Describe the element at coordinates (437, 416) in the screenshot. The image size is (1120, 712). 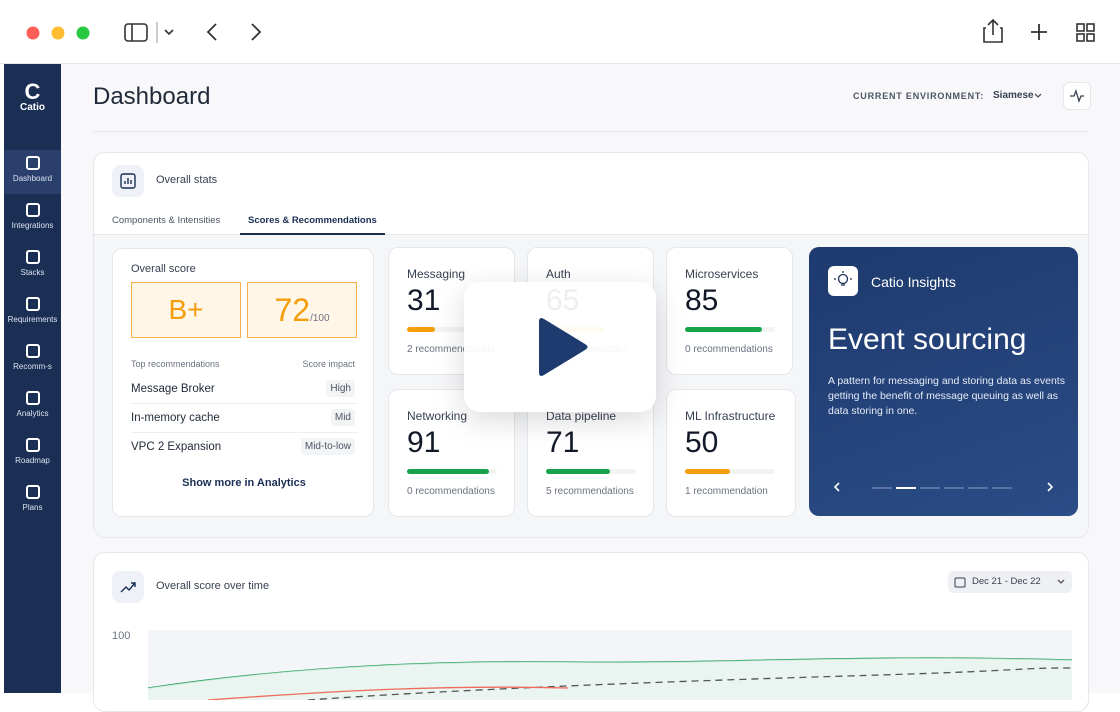
I see `metric-name: Networking` at that location.